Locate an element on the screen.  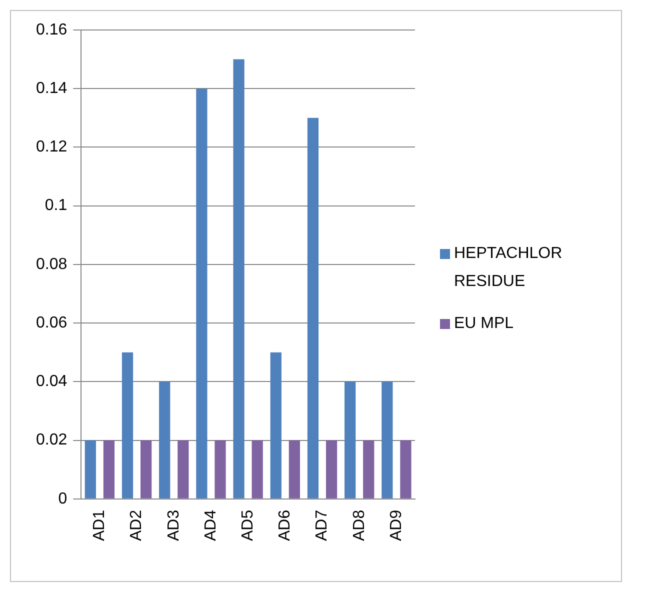
y-tick-label: 0.08 is located at coordinates (52, 264).